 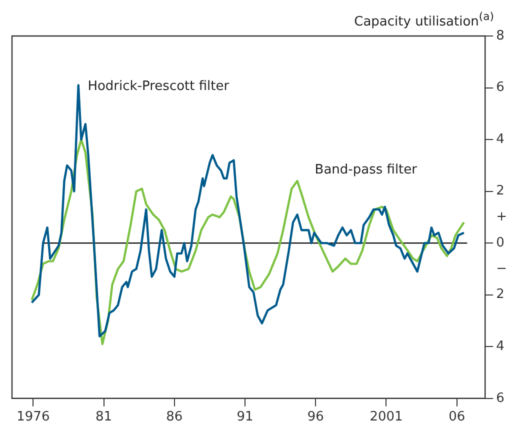 I want to click on series-label: Hodrick-Prescott filter, so click(x=159, y=86).